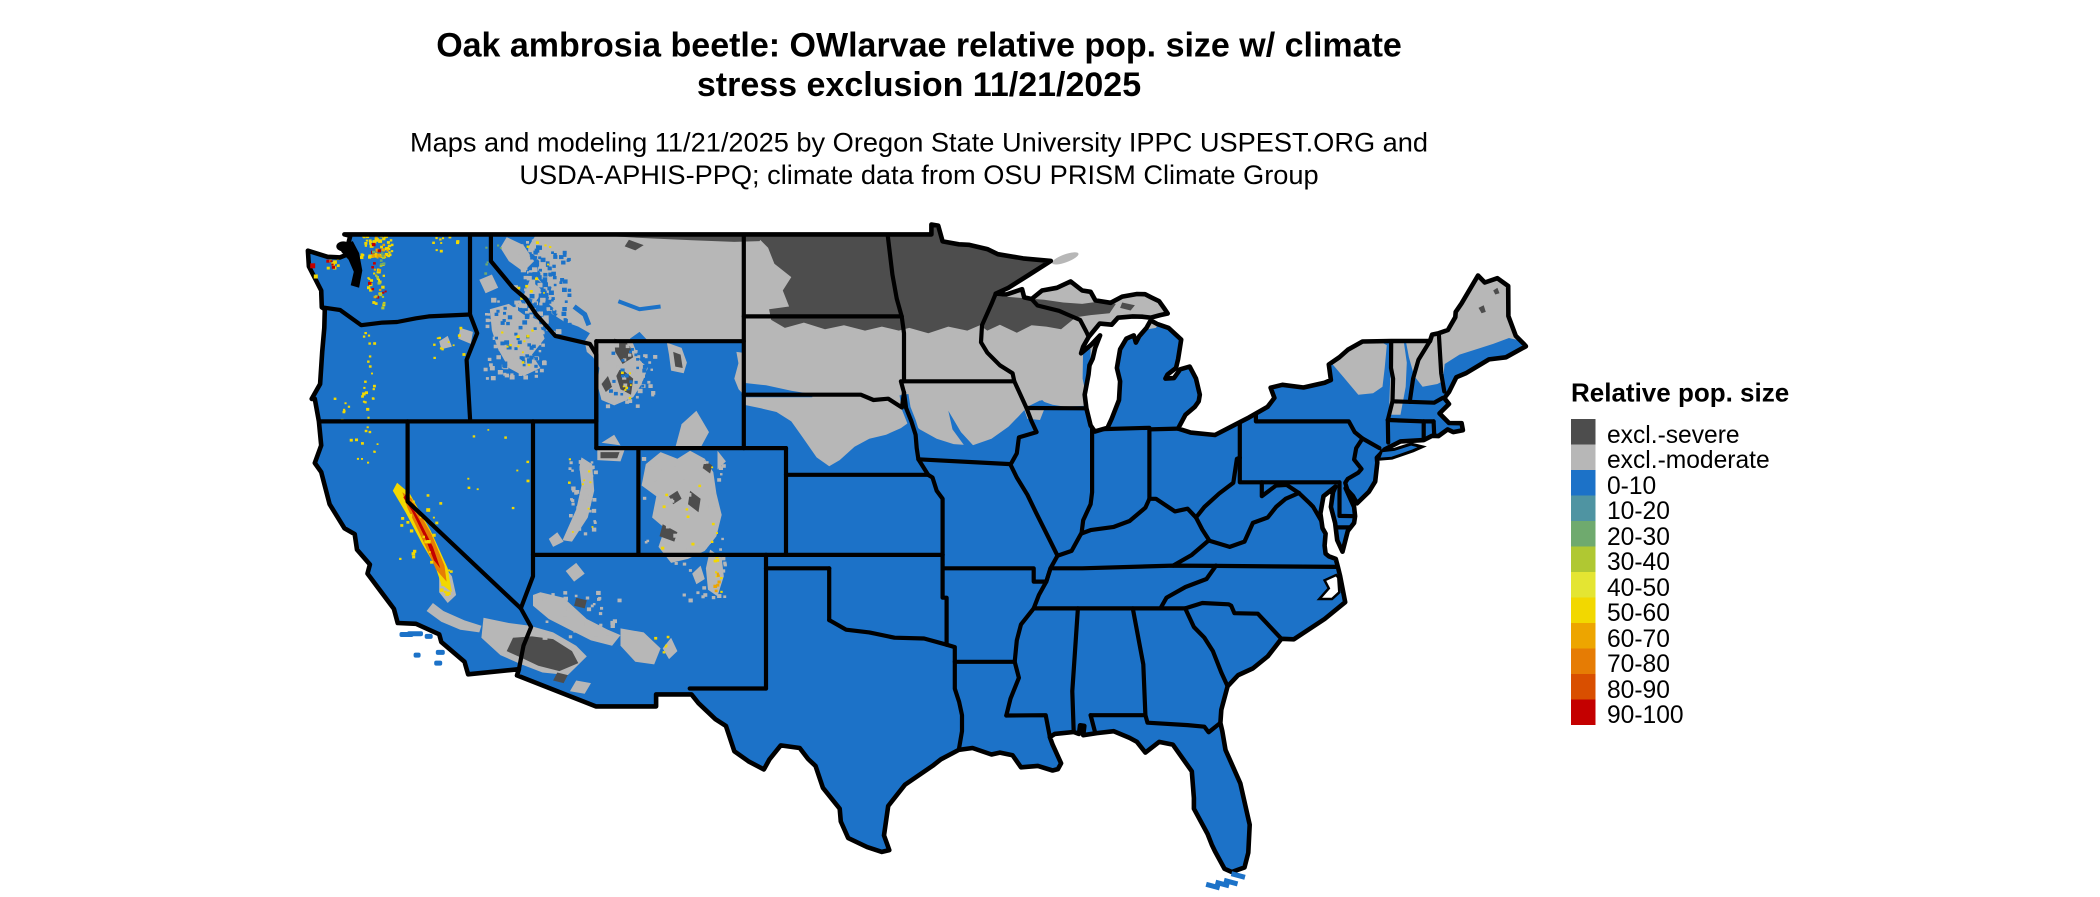  Describe the element at coordinates (1631, 486) in the screenshot. I see `svg-text: 0-10` at that location.